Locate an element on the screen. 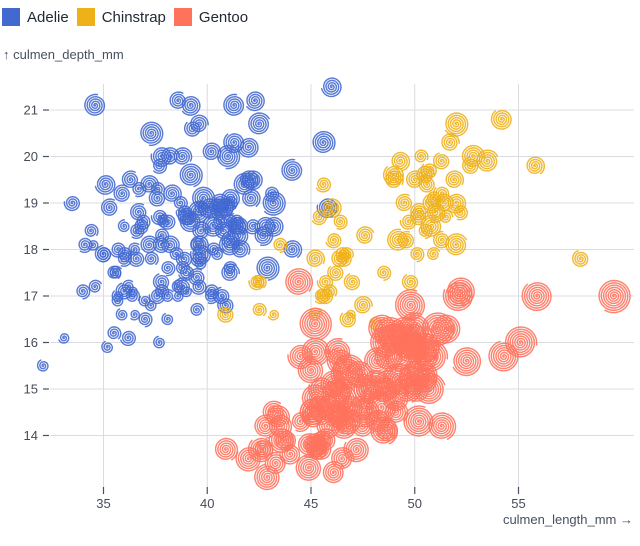  legend-swatch-chinstrap is located at coordinates (85, 17).